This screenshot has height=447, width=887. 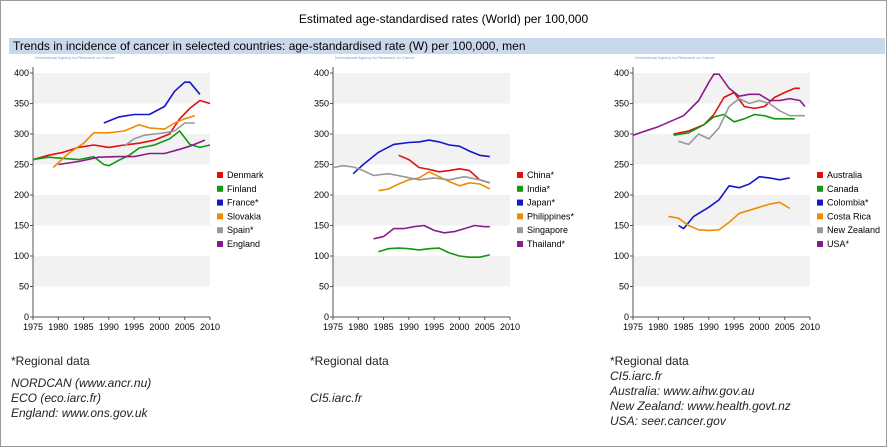 What do you see at coordinates (79, 413) in the screenshot?
I see `source-item: England: www.ons.gov.uk` at bounding box center [79, 413].